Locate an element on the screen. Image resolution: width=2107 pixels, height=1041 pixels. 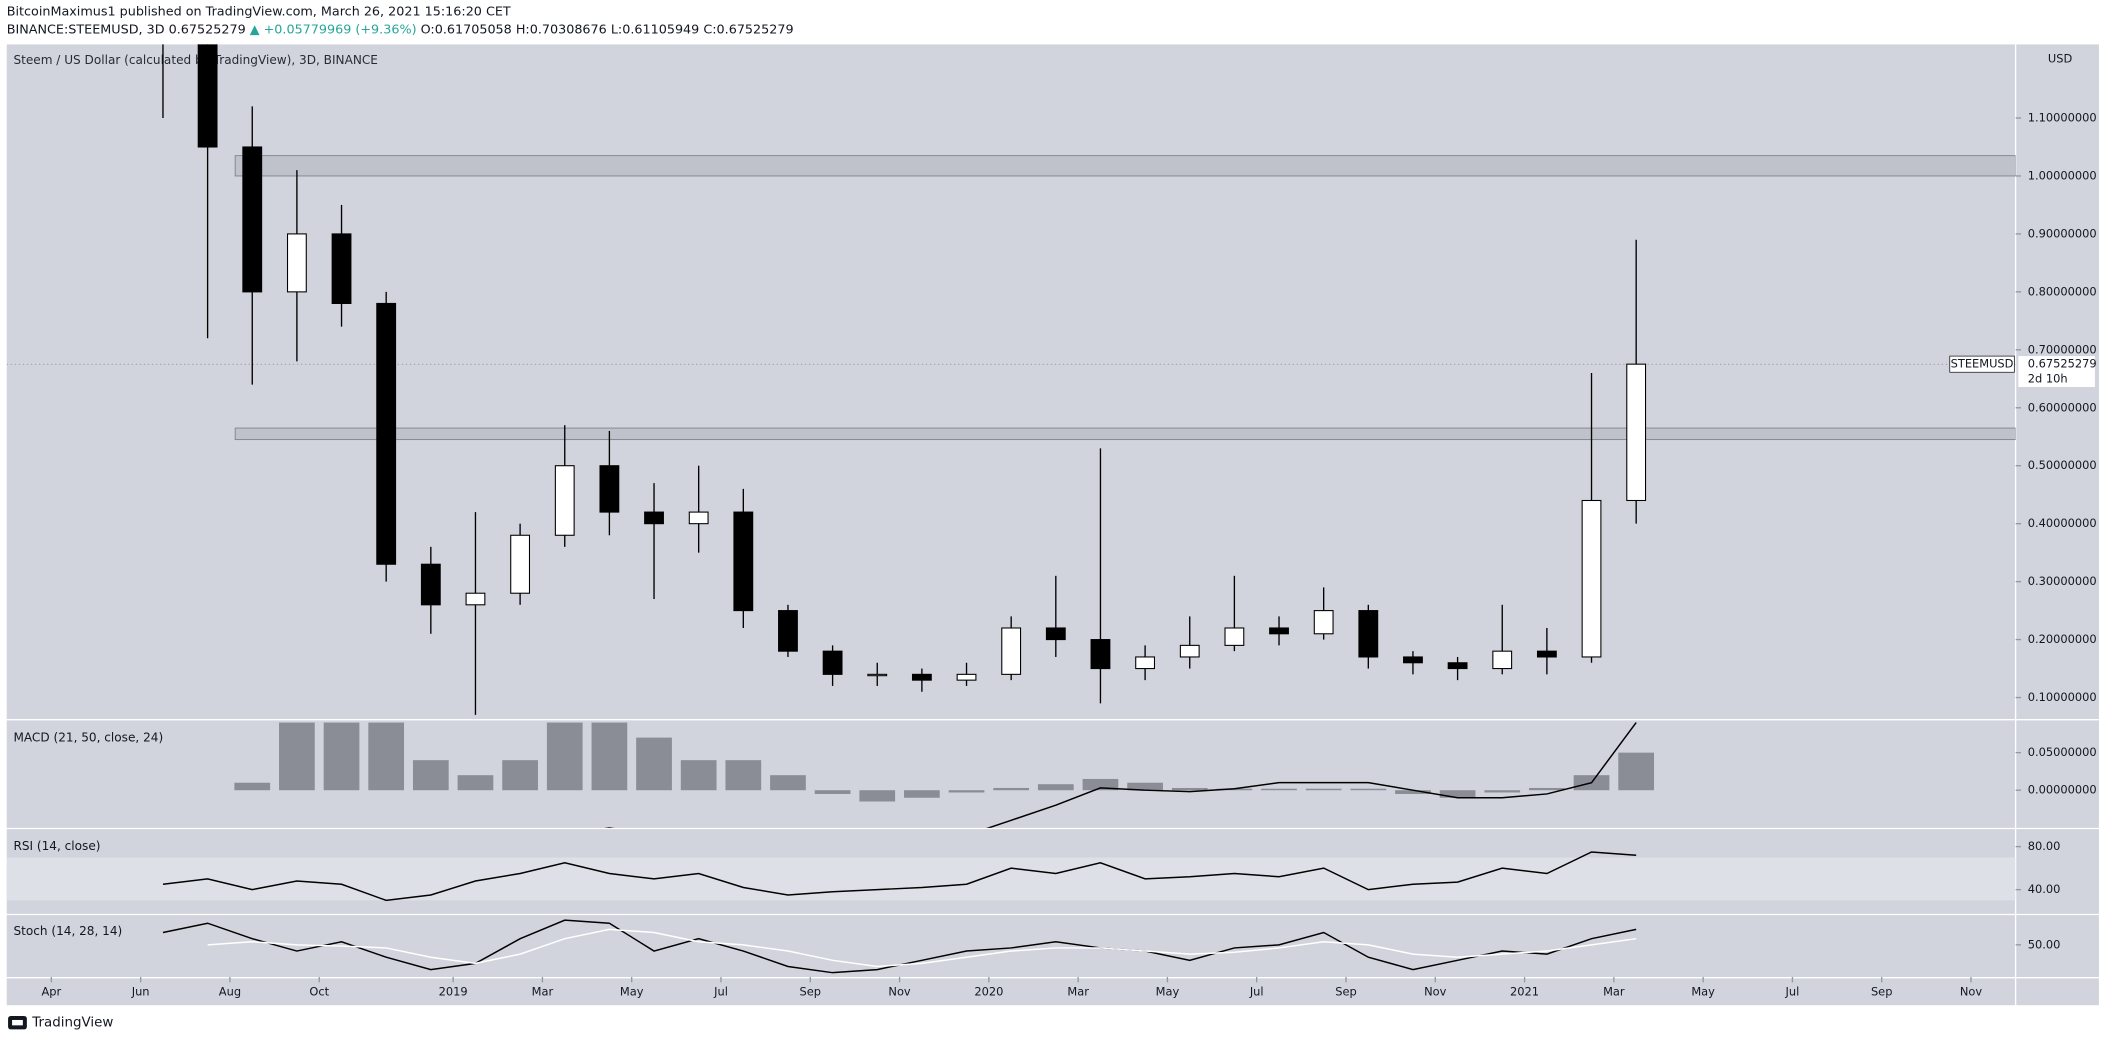
y-tick-label: 0.20000000 is located at coordinates (2062, 639).